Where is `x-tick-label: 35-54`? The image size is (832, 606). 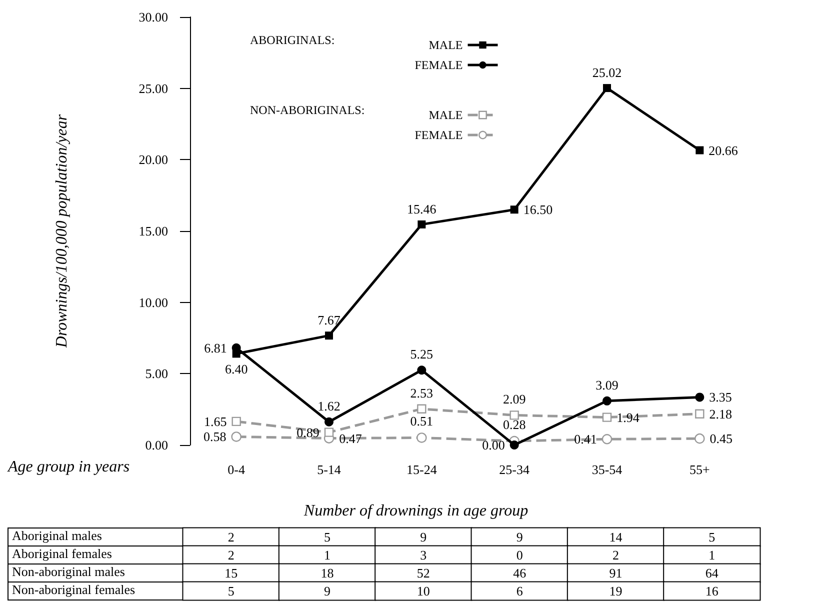 x-tick-label: 35-54 is located at coordinates (607, 469).